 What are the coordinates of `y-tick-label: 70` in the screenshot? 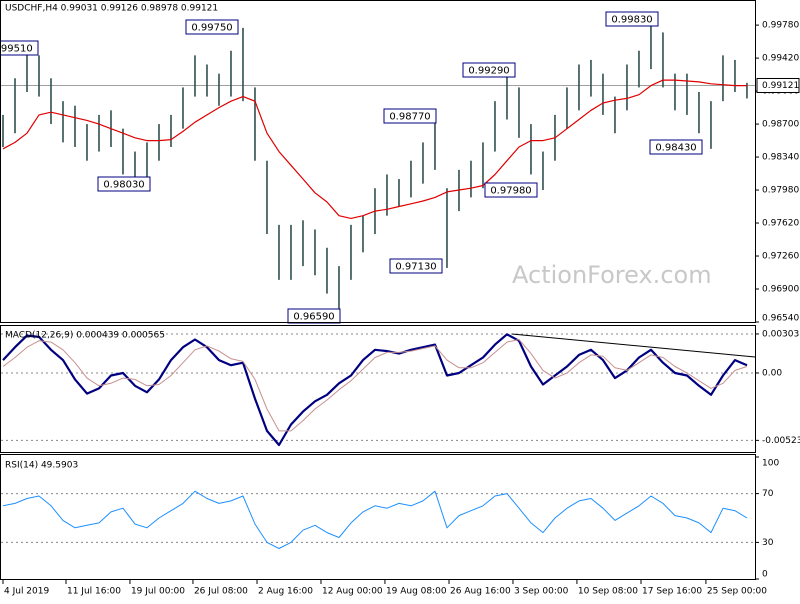 It's located at (768, 494).